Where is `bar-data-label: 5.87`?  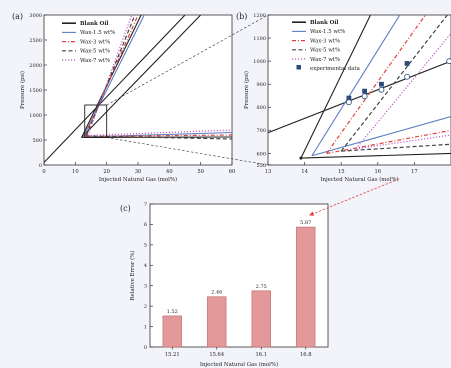
bar-data-label: 5.87 is located at coordinates (305, 223).